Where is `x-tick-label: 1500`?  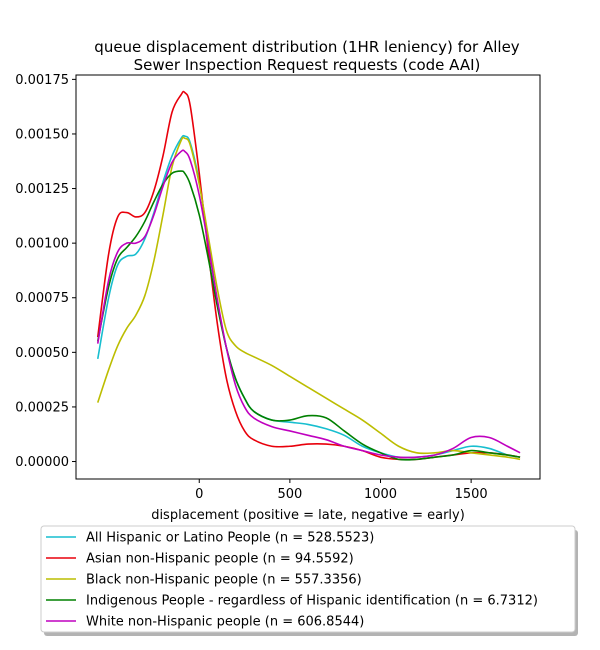
x-tick-label: 1500 is located at coordinates (471, 494).